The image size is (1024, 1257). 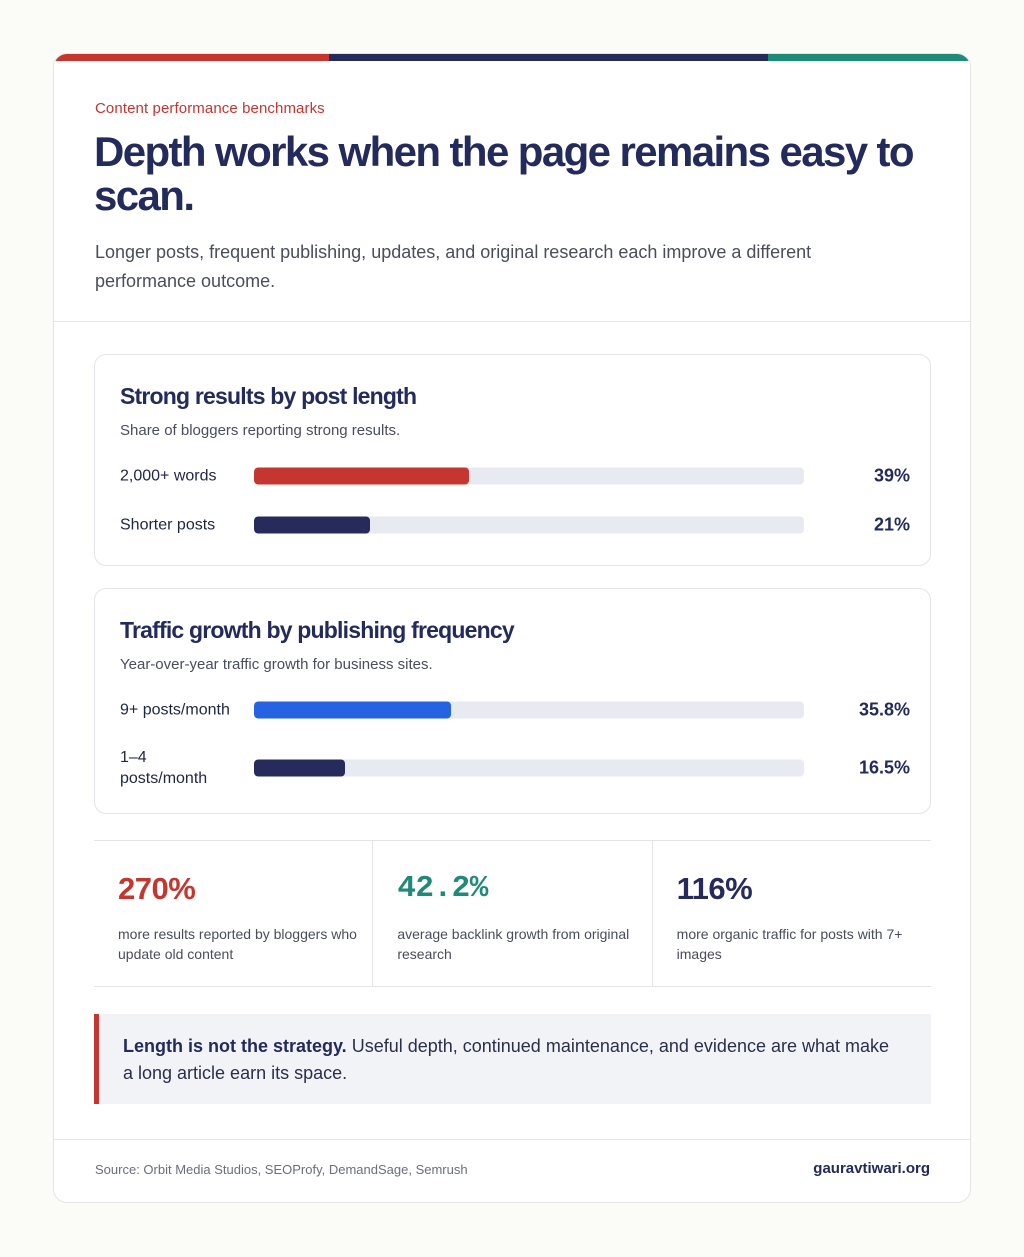 I want to click on accent-red, so click(x=191, y=57).